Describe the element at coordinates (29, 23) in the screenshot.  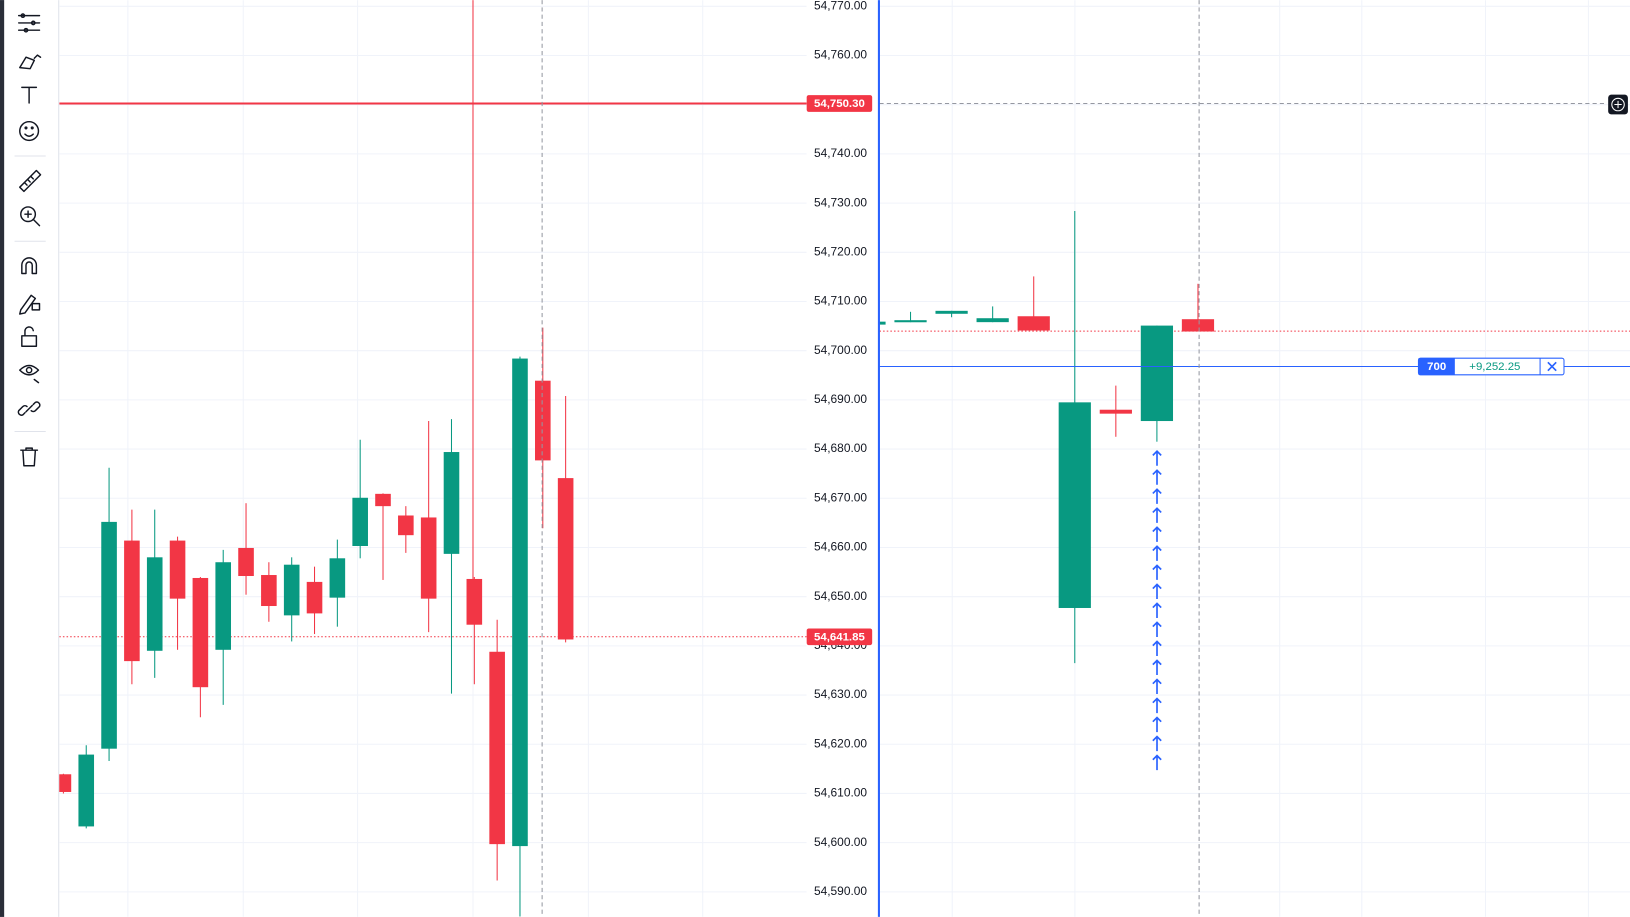
I see `lines-tool` at that location.